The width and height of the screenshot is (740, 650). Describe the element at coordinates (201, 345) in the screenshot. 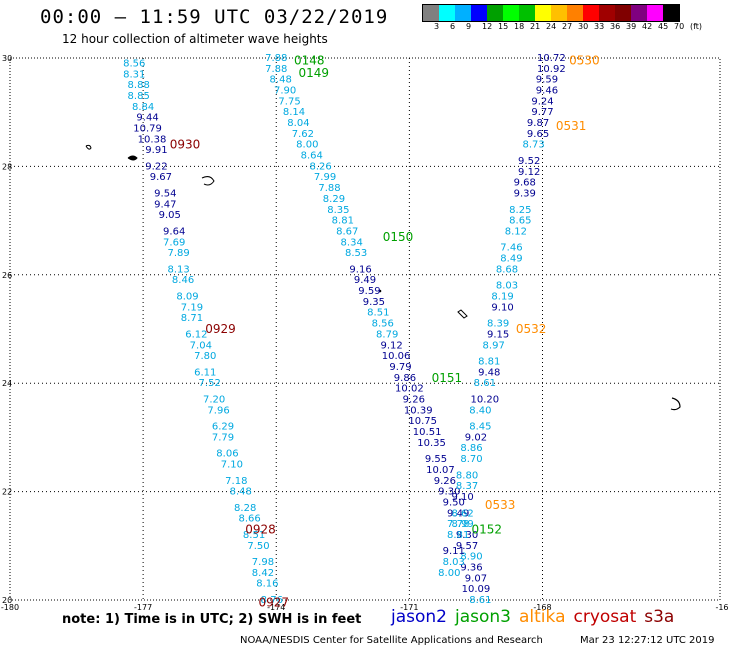

I see `wave-height-value: 7.04` at that location.